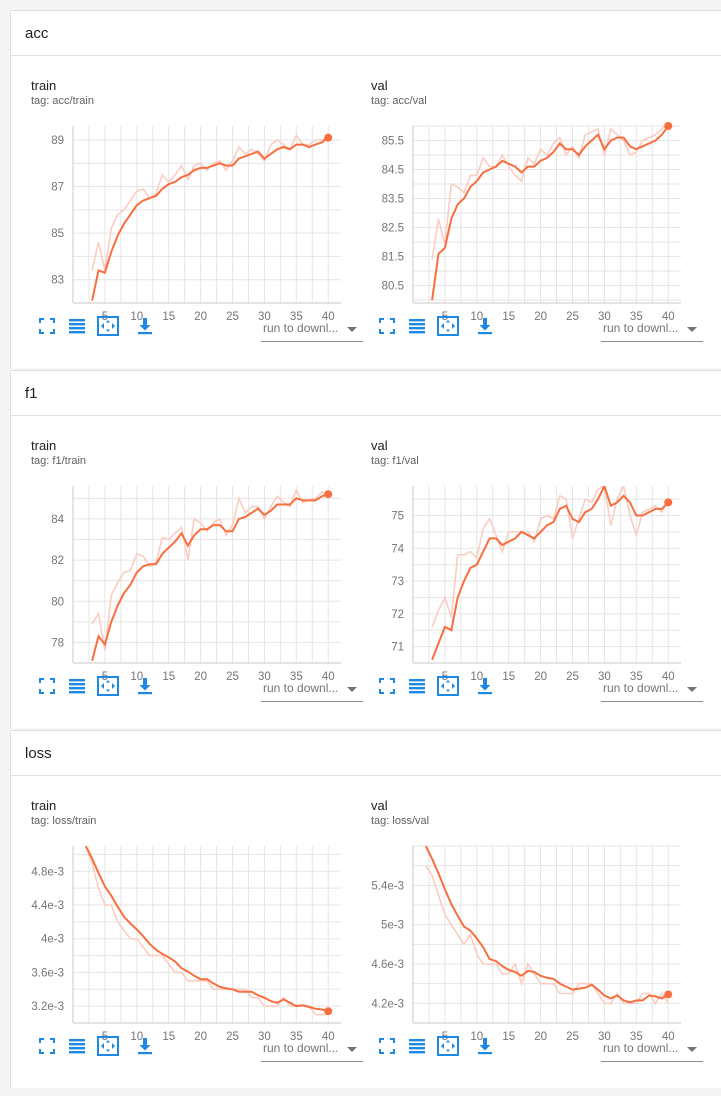 The width and height of the screenshot is (721, 1096). What do you see at coordinates (264, 677) in the screenshot?
I see `x-tick-label: 30` at bounding box center [264, 677].